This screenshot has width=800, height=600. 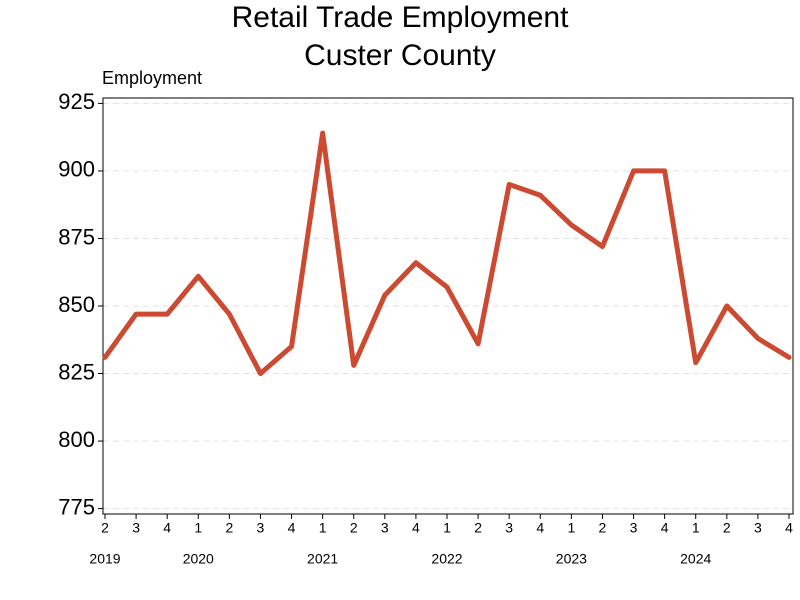 What do you see at coordinates (76, 371) in the screenshot?
I see `y-tick-label: 825` at bounding box center [76, 371].